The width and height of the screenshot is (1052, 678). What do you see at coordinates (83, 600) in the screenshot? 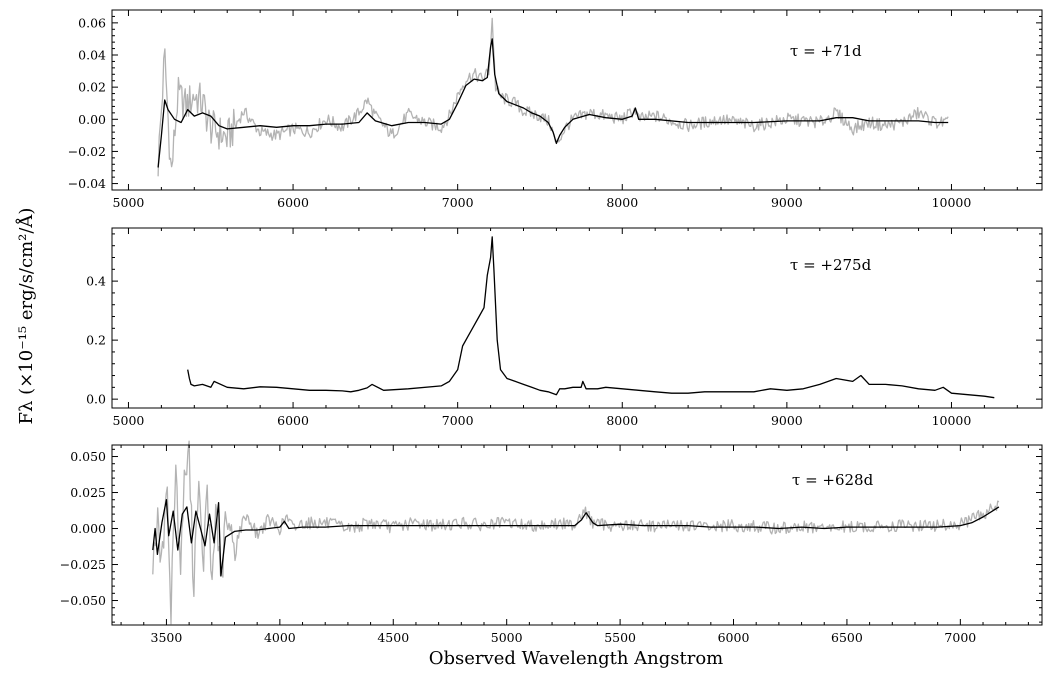
I see `y-tick-label: −0.050` at bounding box center [83, 600].